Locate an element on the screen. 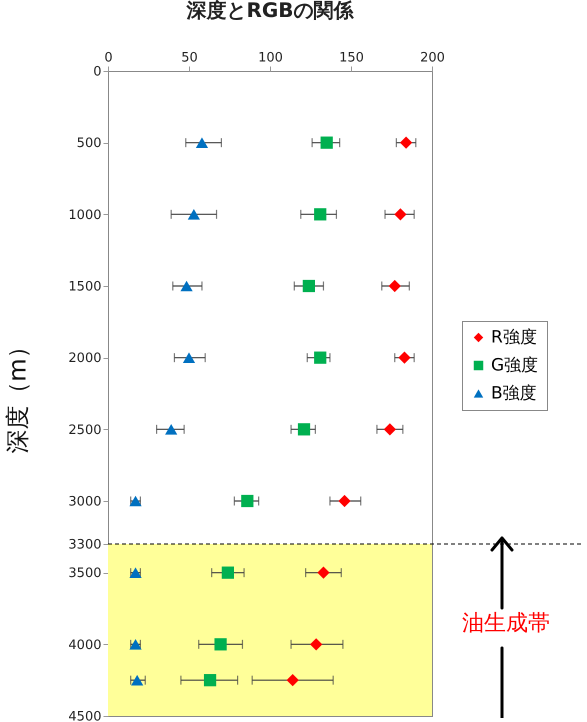  x-tick-label: 50 is located at coordinates (189, 58).